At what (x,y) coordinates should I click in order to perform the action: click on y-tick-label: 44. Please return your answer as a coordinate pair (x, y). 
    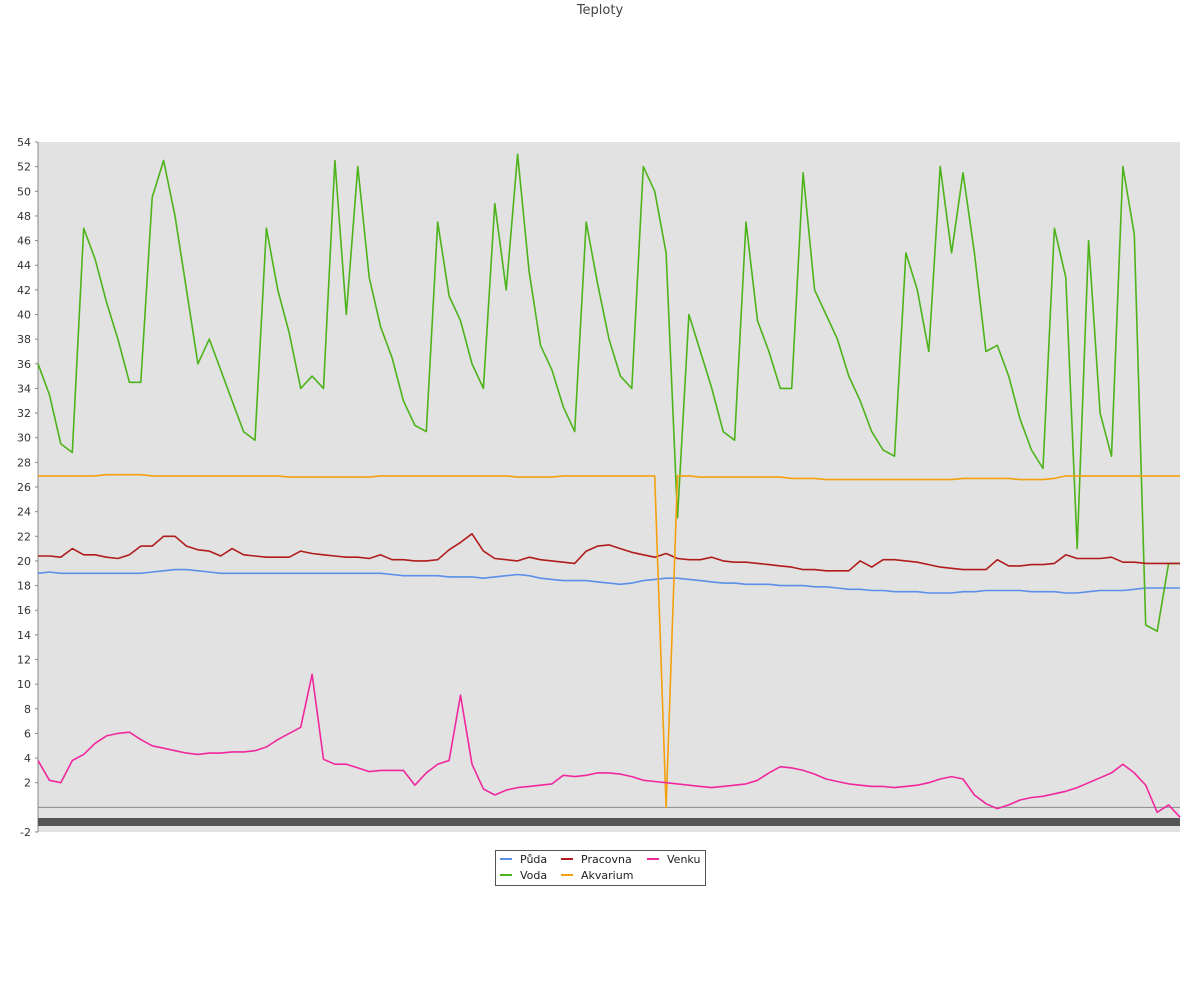
    Looking at the image, I should click on (24, 265).